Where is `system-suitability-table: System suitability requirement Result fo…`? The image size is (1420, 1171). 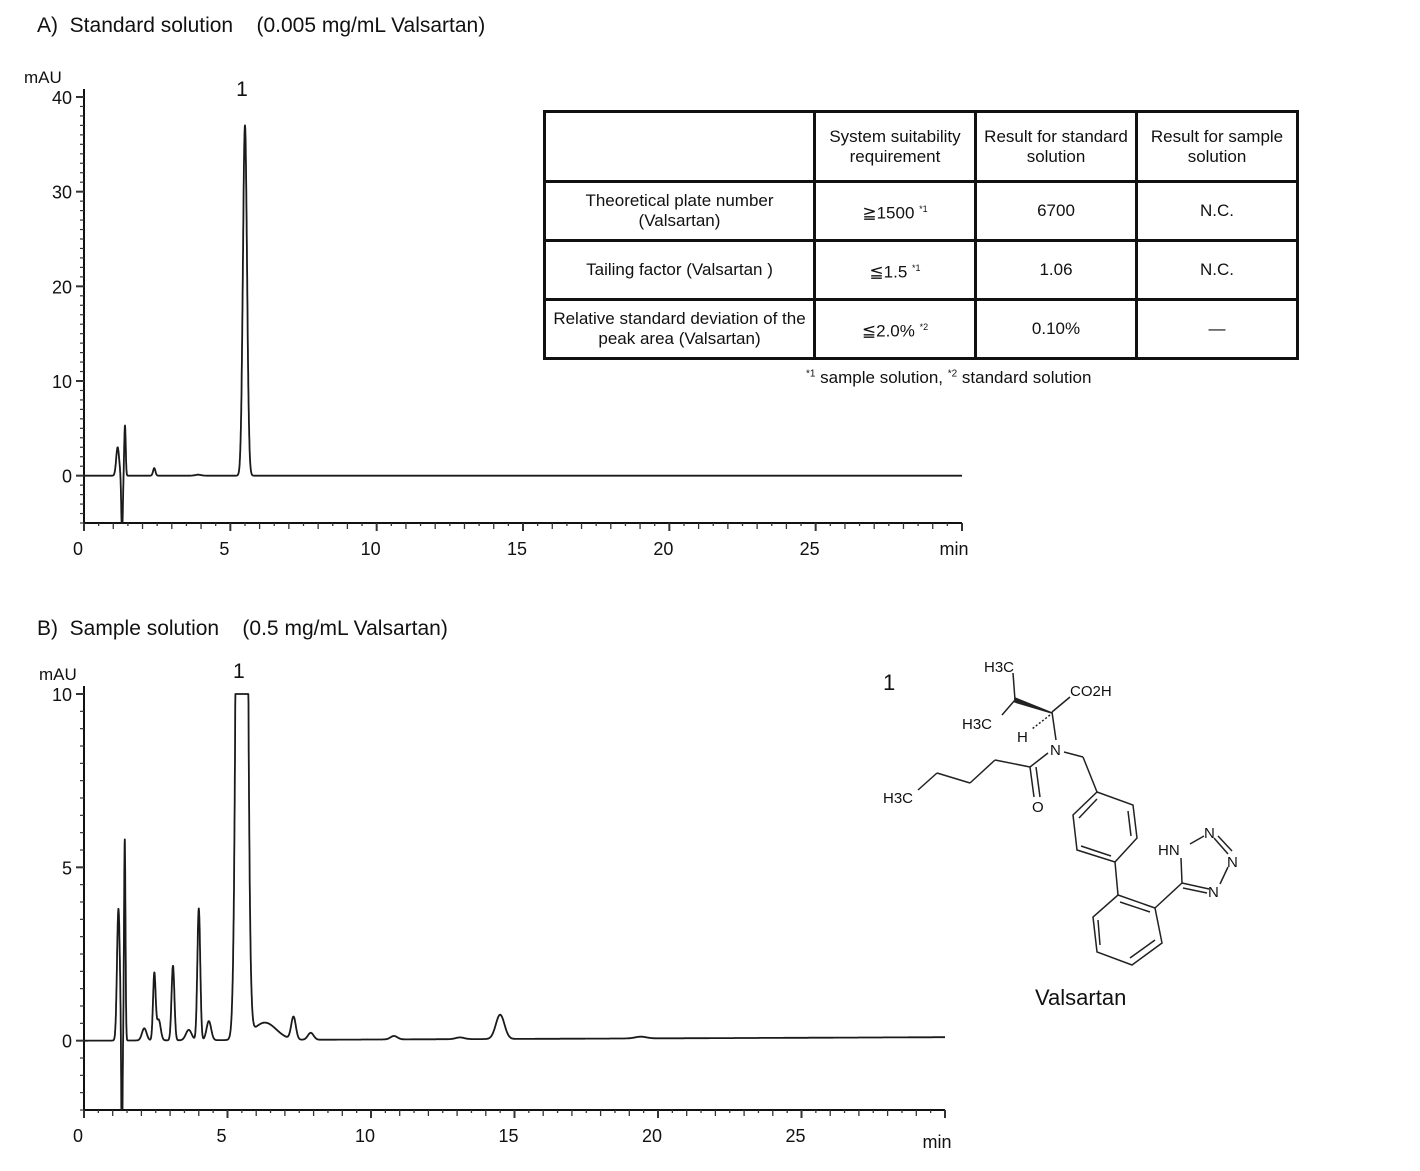 system-suitability-table: System suitability requirement Result fo… is located at coordinates (921, 235).